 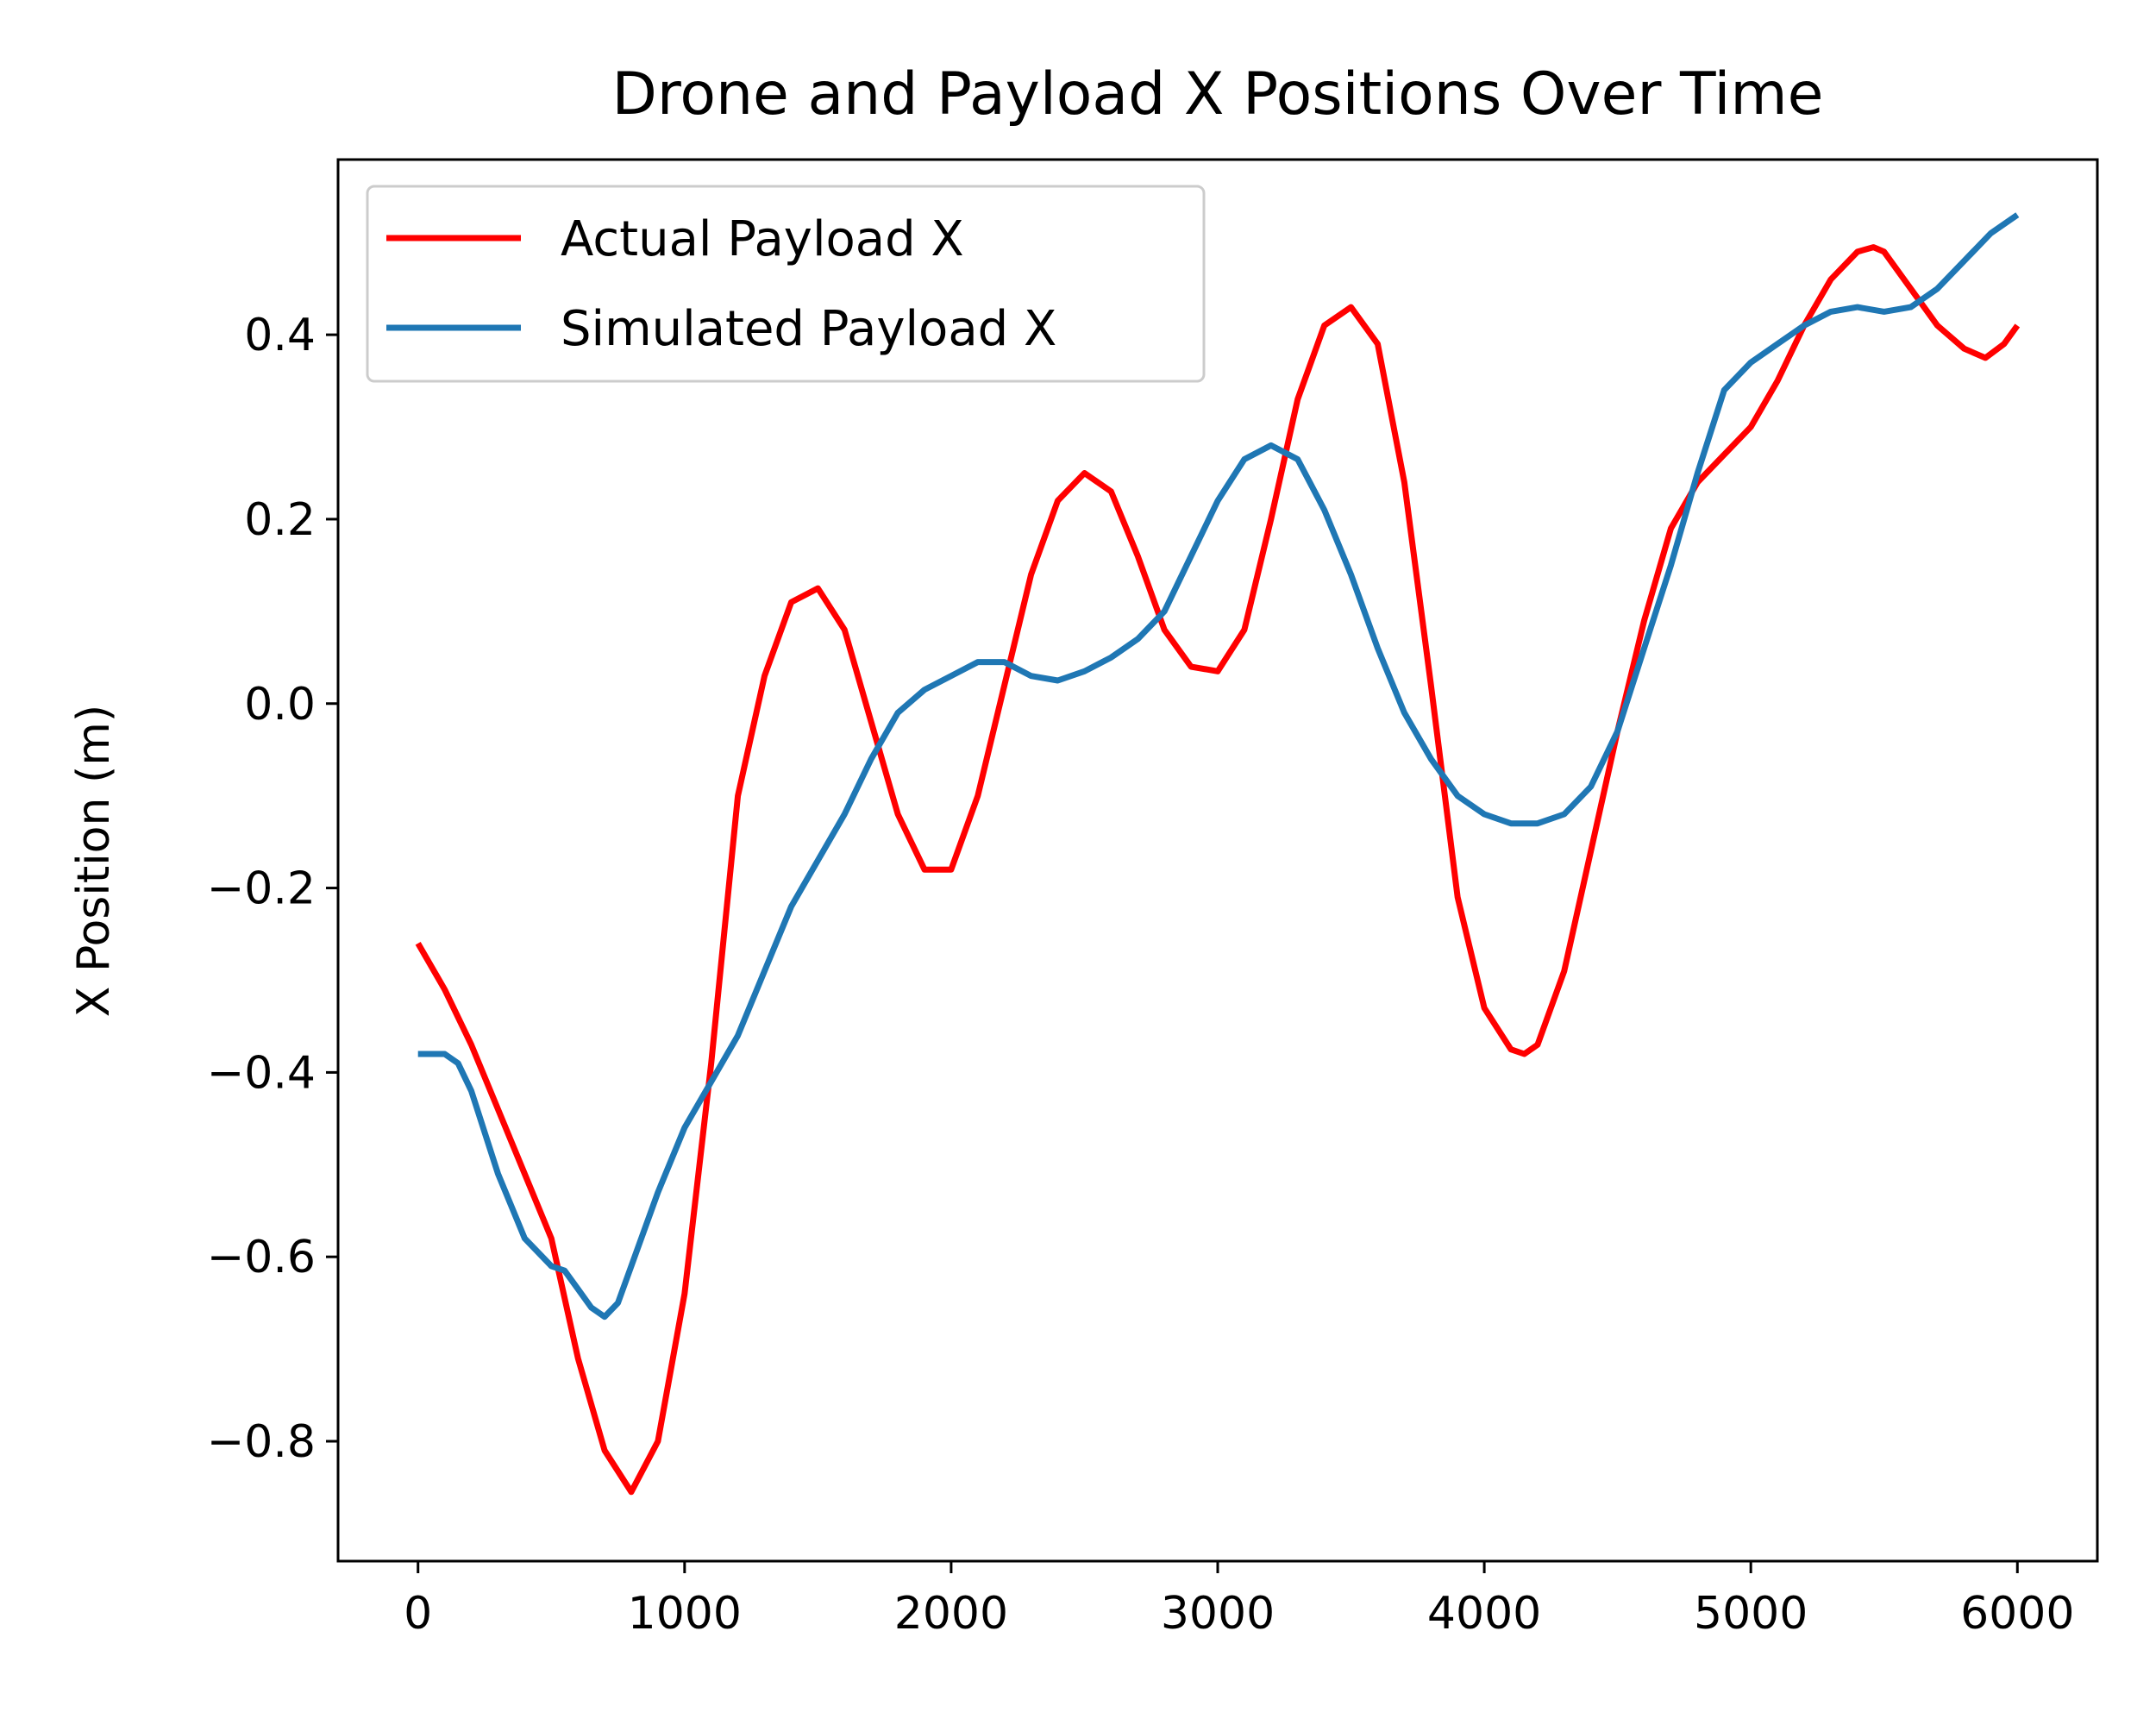 I want to click on y-tick-label: −0.6, so click(x=261, y=1258).